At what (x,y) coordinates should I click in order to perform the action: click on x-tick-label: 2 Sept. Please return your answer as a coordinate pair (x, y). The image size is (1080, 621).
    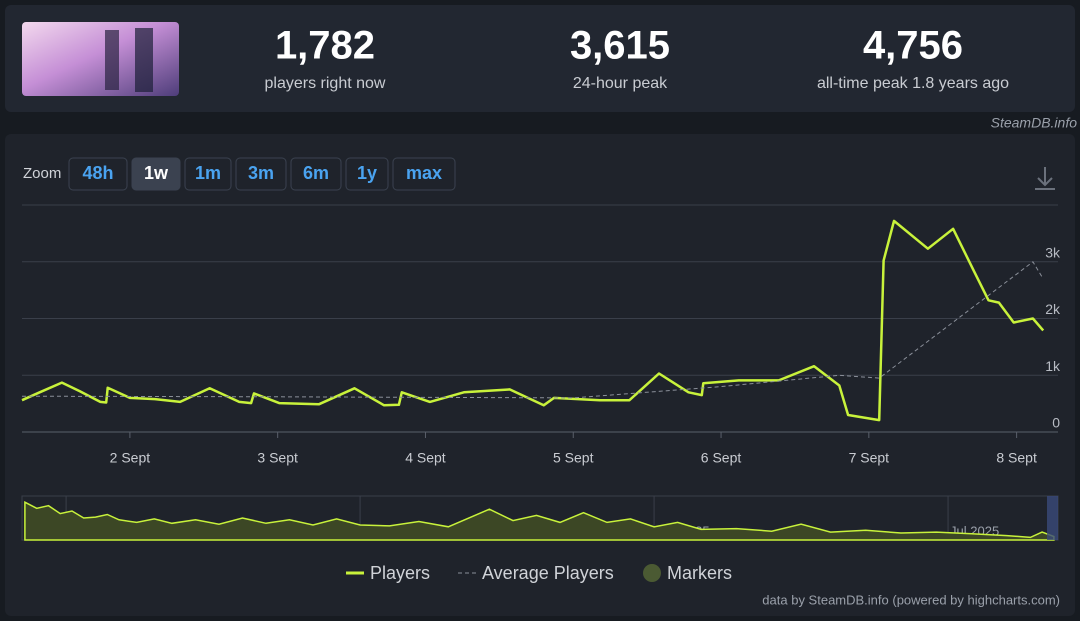
    Looking at the image, I should click on (130, 458).